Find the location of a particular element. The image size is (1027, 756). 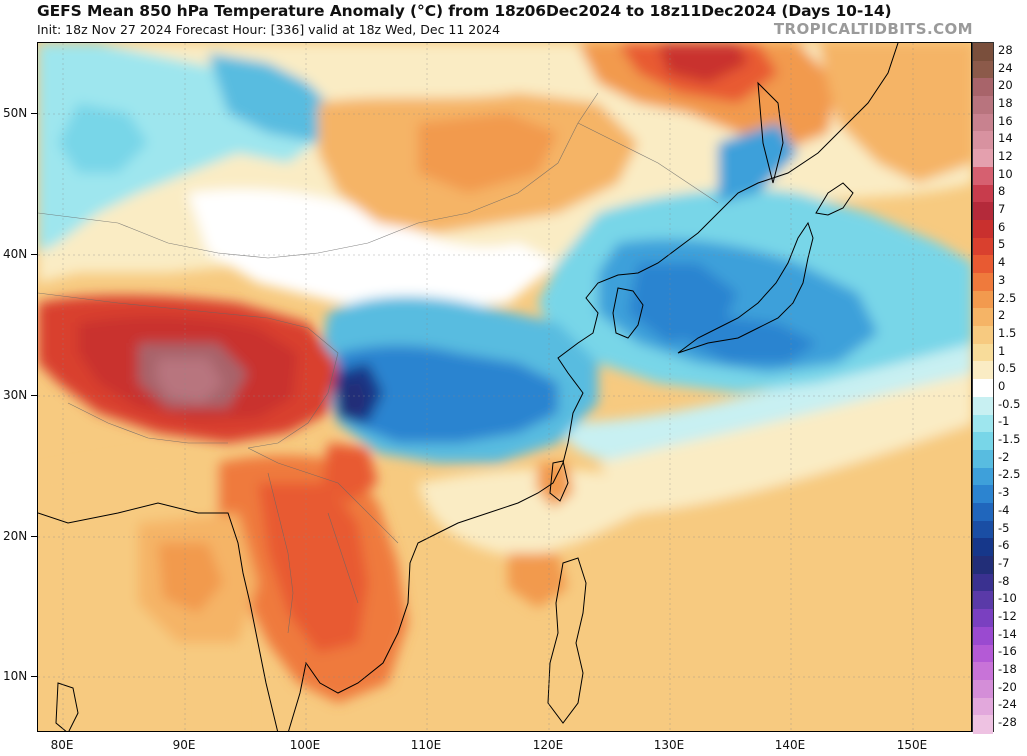

lon-label-150e: 150E is located at coordinates (912, 745).